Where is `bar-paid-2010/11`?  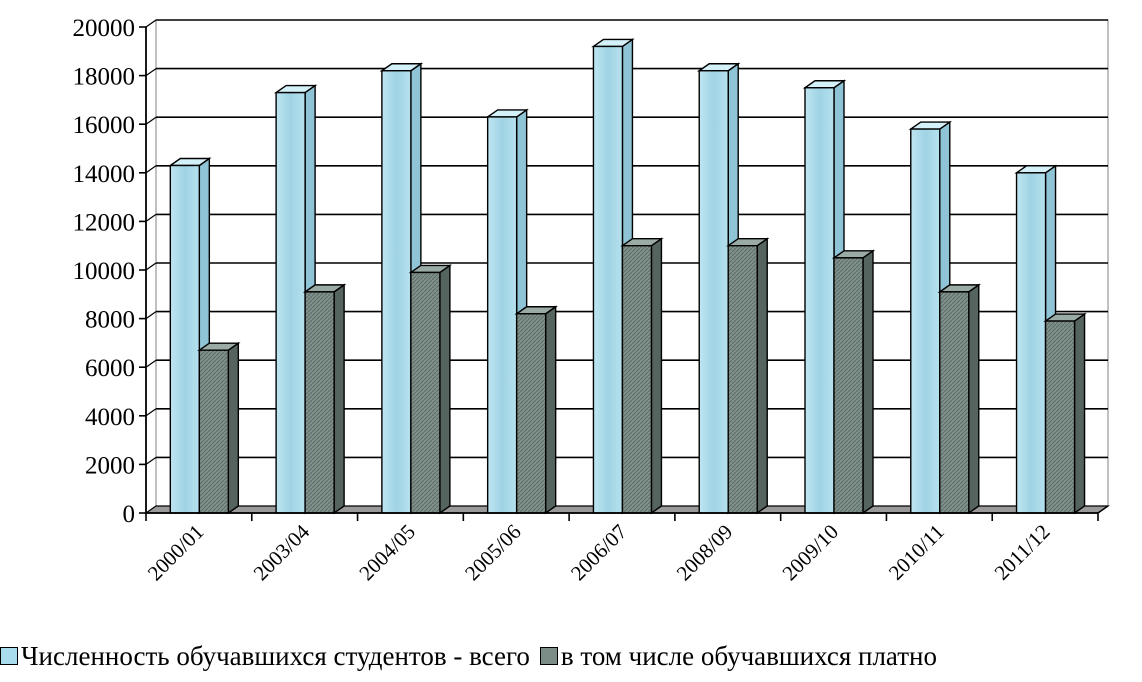
bar-paid-2010/11 is located at coordinates (959, 399).